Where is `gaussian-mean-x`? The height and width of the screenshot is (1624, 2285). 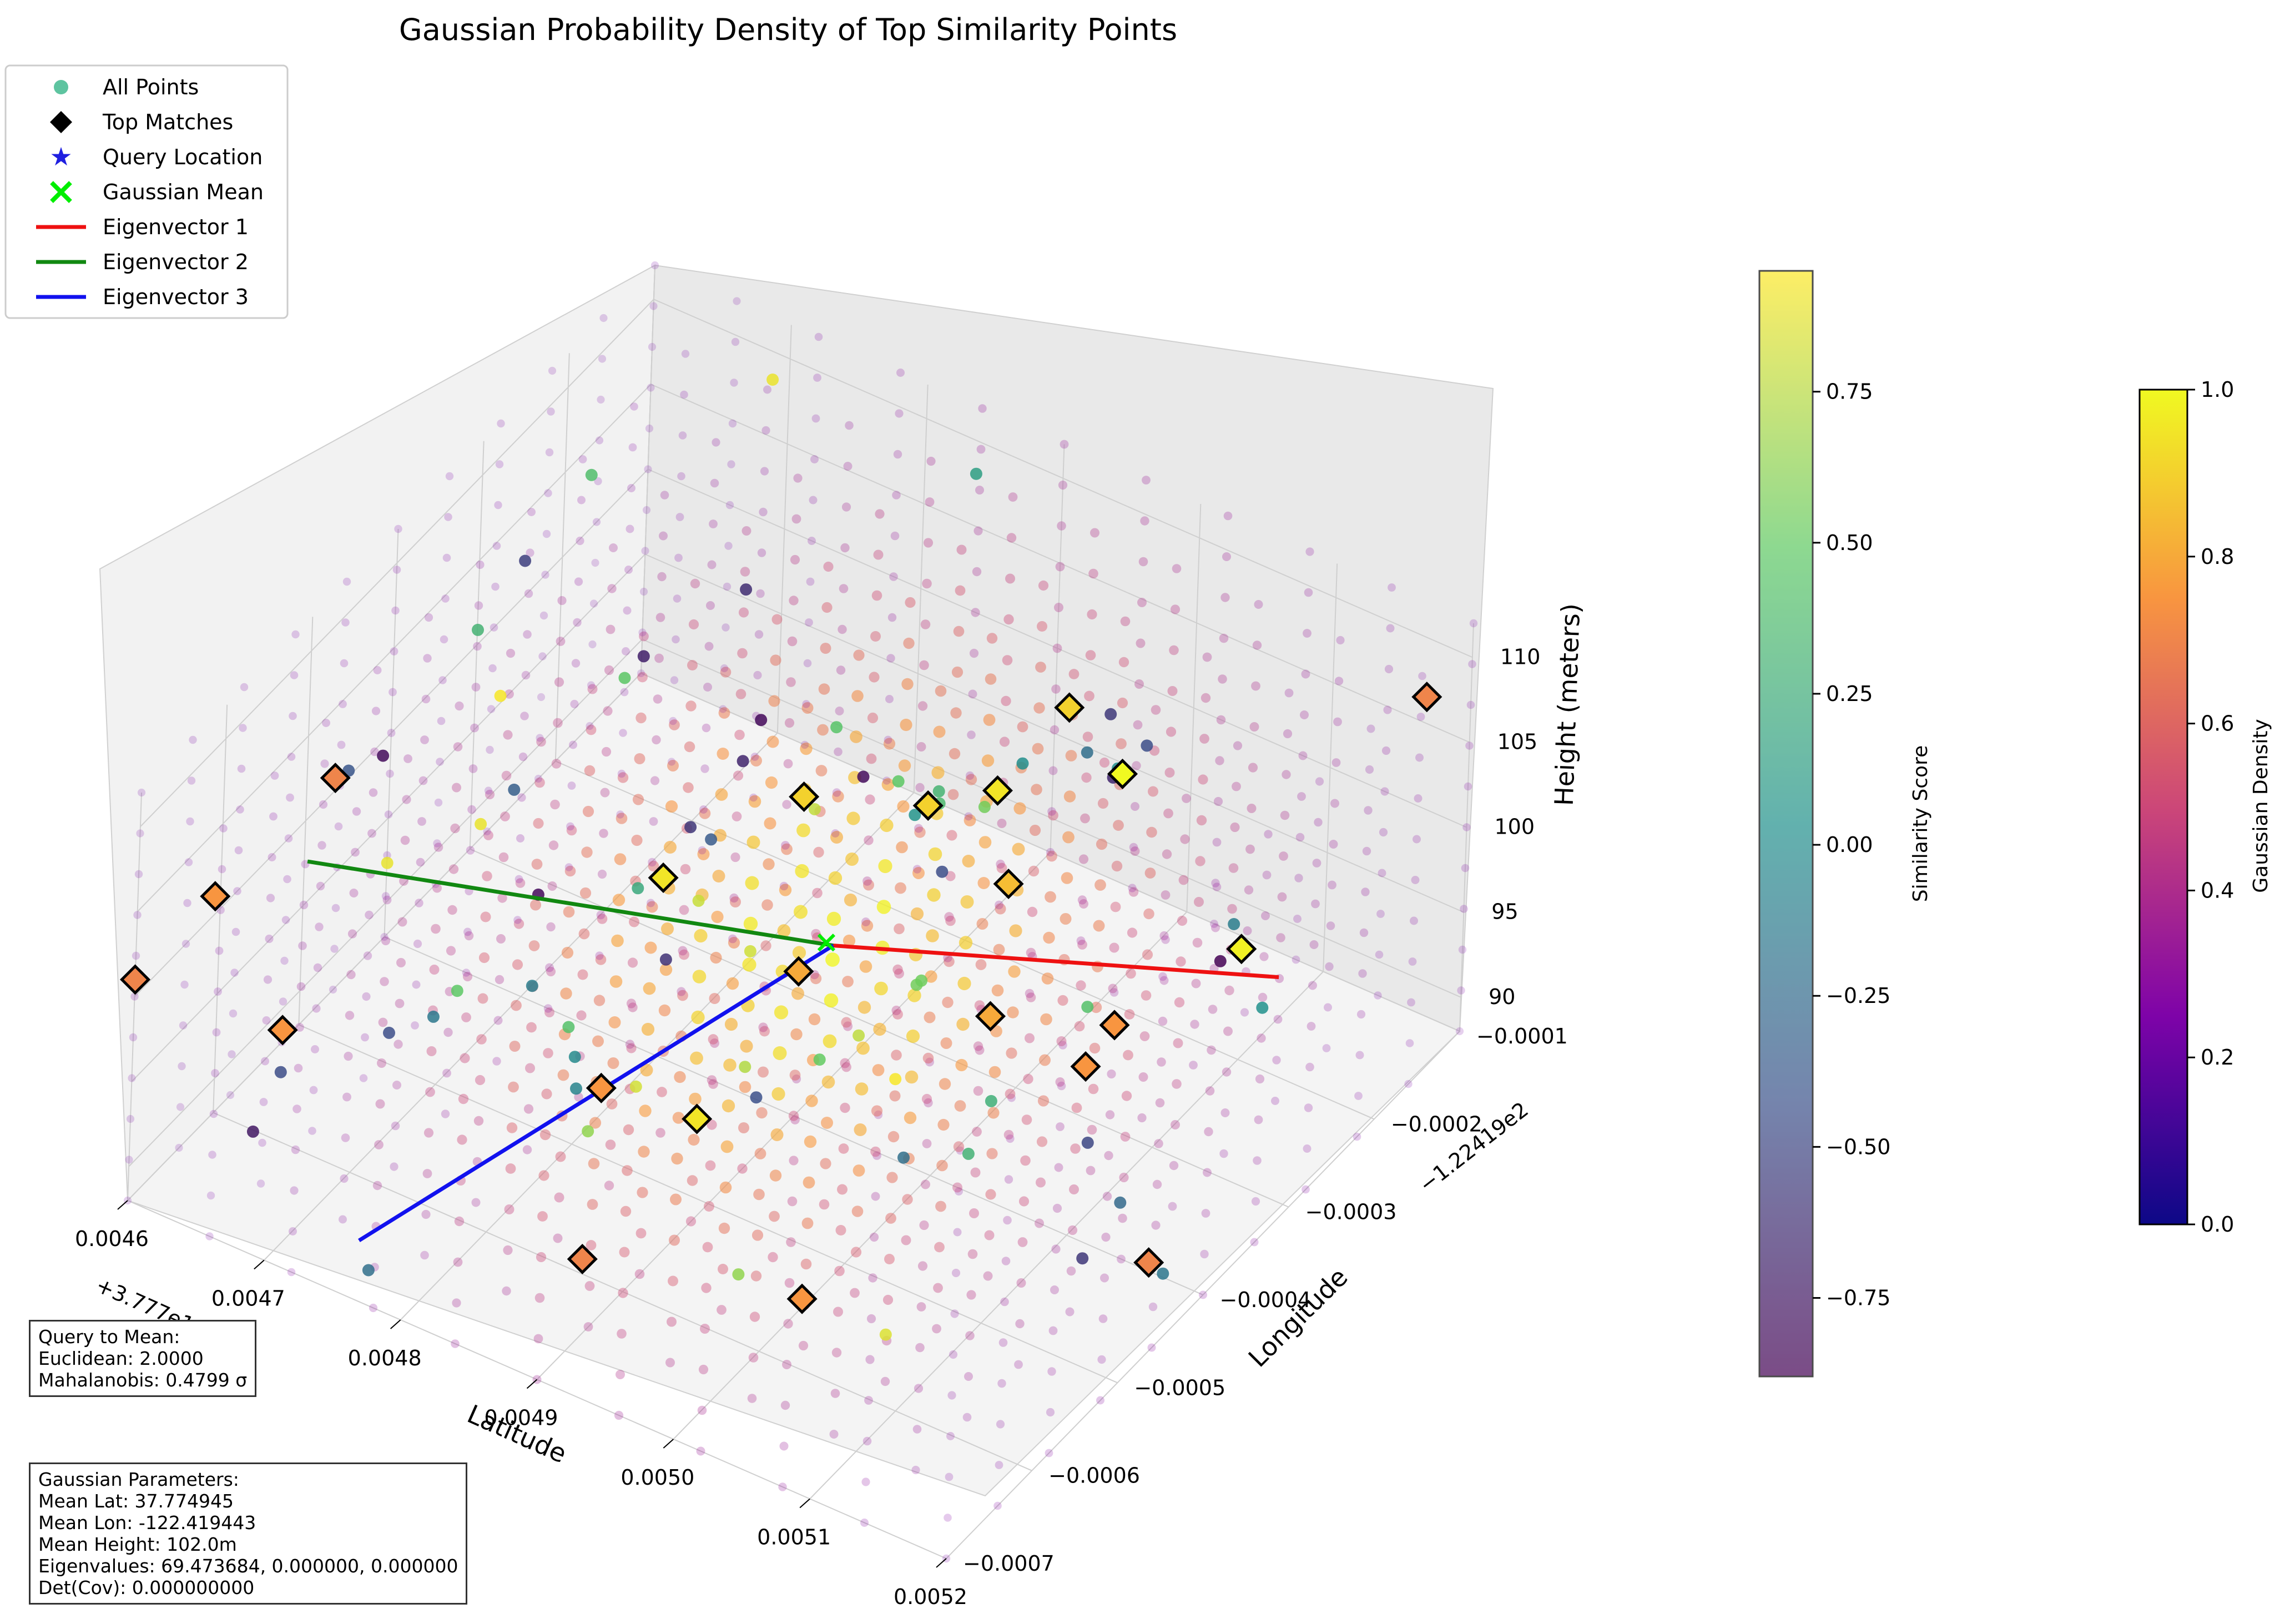 gaussian-mean-x is located at coordinates (827, 943).